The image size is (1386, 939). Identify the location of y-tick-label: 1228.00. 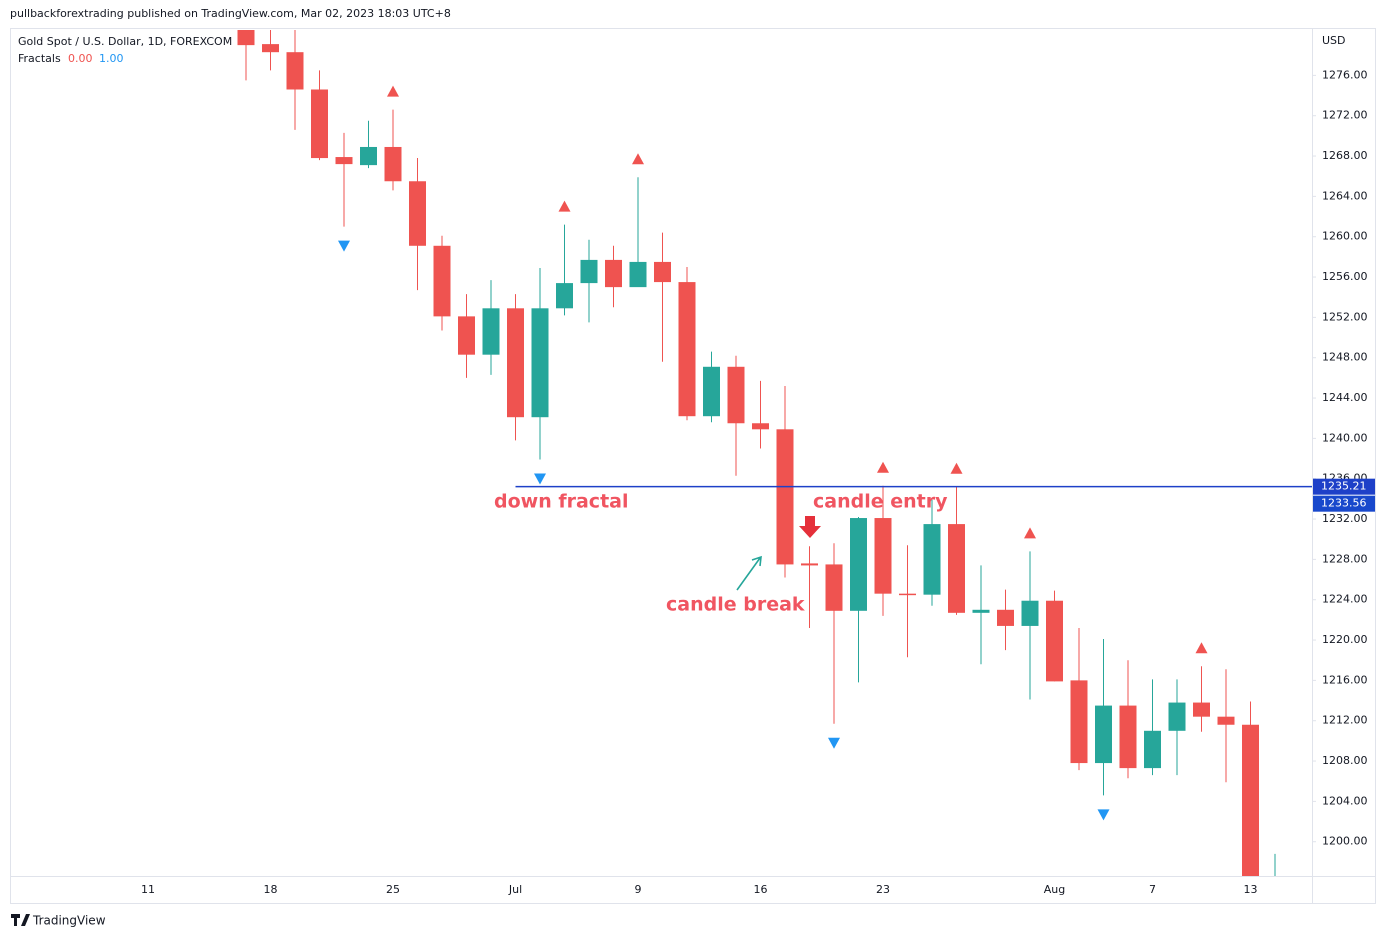
(1345, 558).